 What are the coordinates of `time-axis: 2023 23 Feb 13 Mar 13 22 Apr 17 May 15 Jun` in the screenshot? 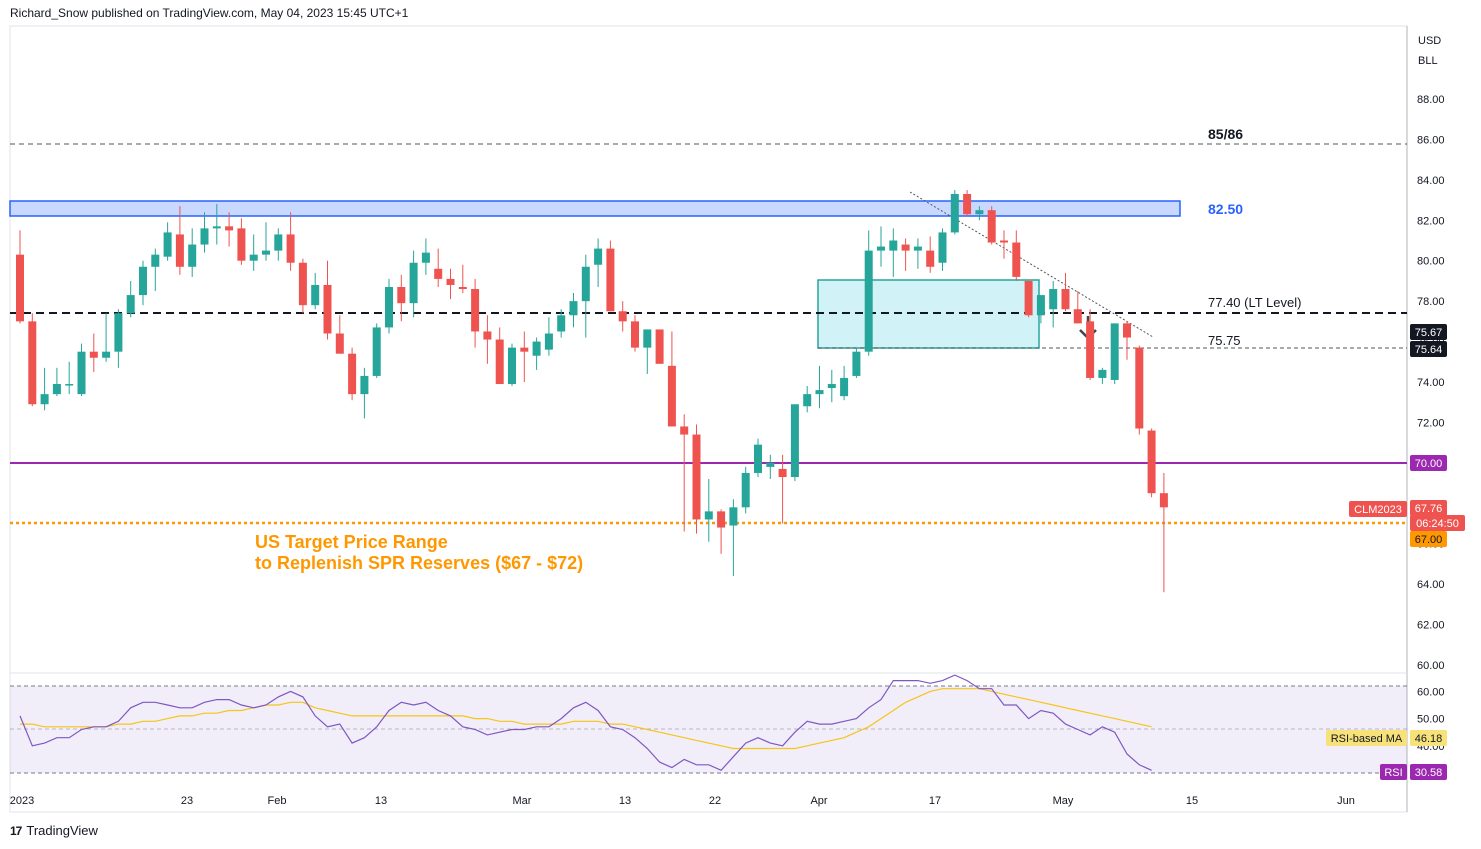 It's located at (682, 801).